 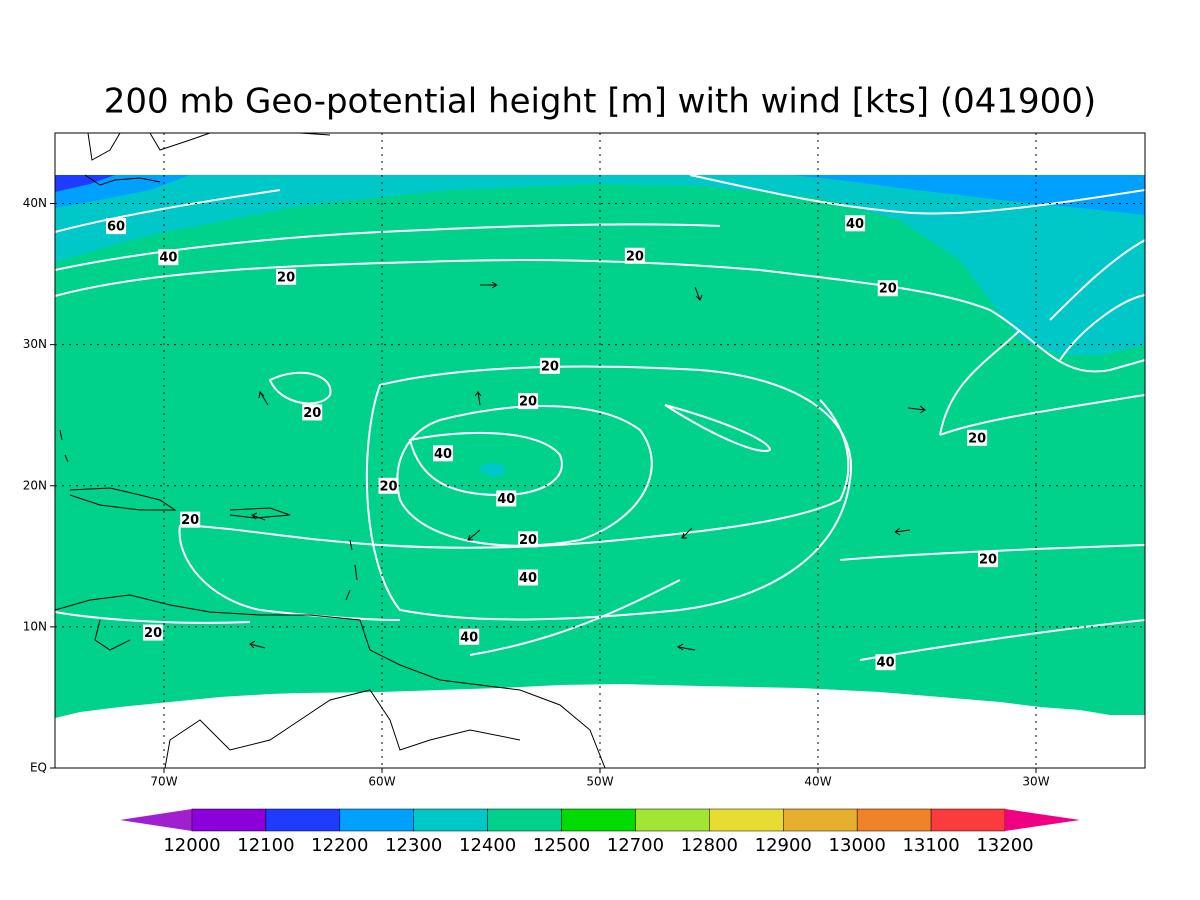 I want to click on colorbar-label: 12700, so click(x=635, y=845).